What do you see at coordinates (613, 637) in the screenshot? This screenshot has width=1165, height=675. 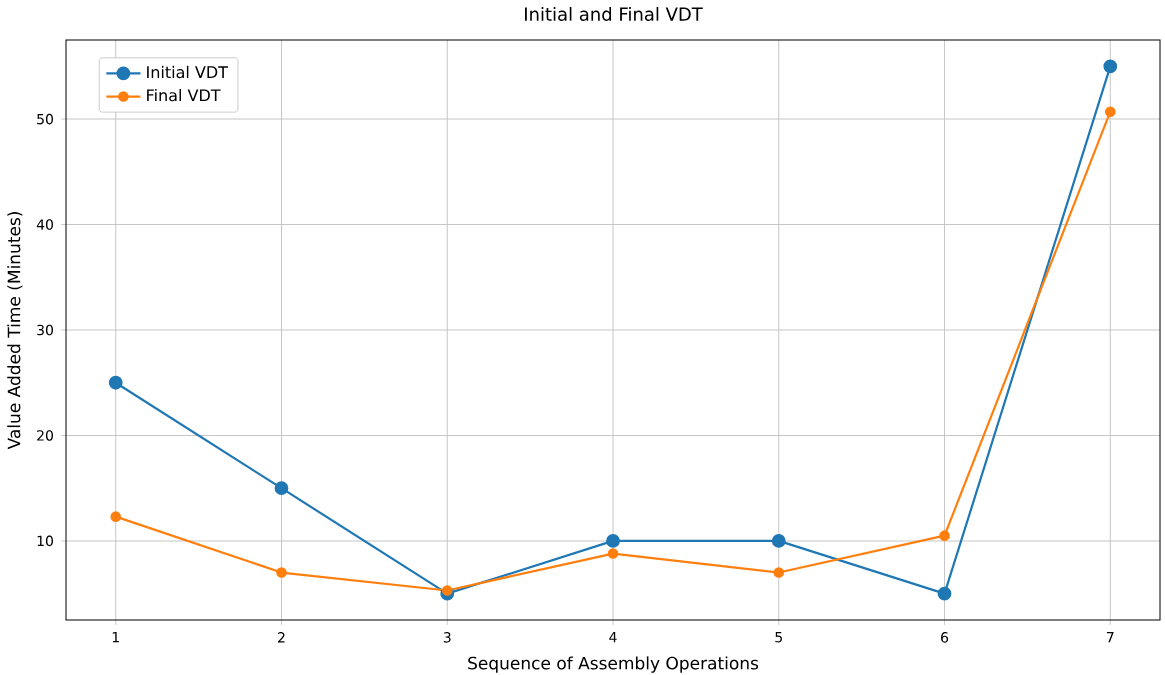 I see `x-tick-label: 4` at bounding box center [613, 637].